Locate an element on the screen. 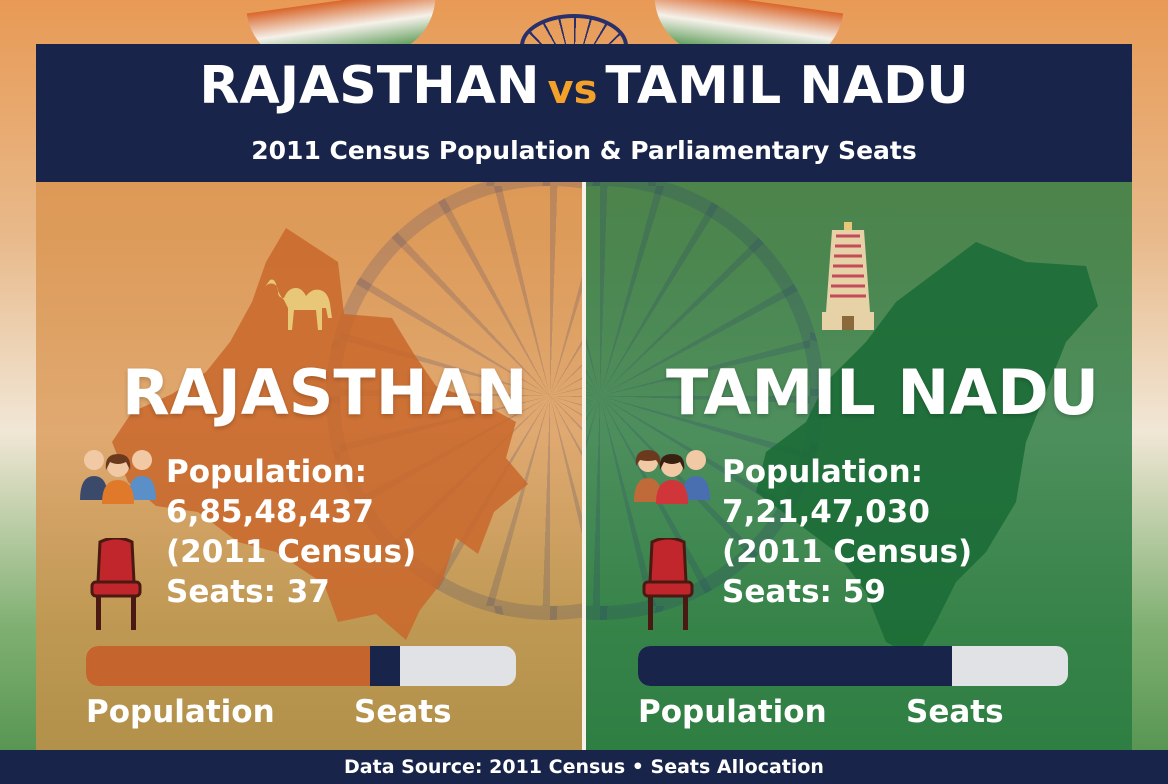 The image size is (1168, 784). title-left: RAJASTHAN is located at coordinates (369, 86).